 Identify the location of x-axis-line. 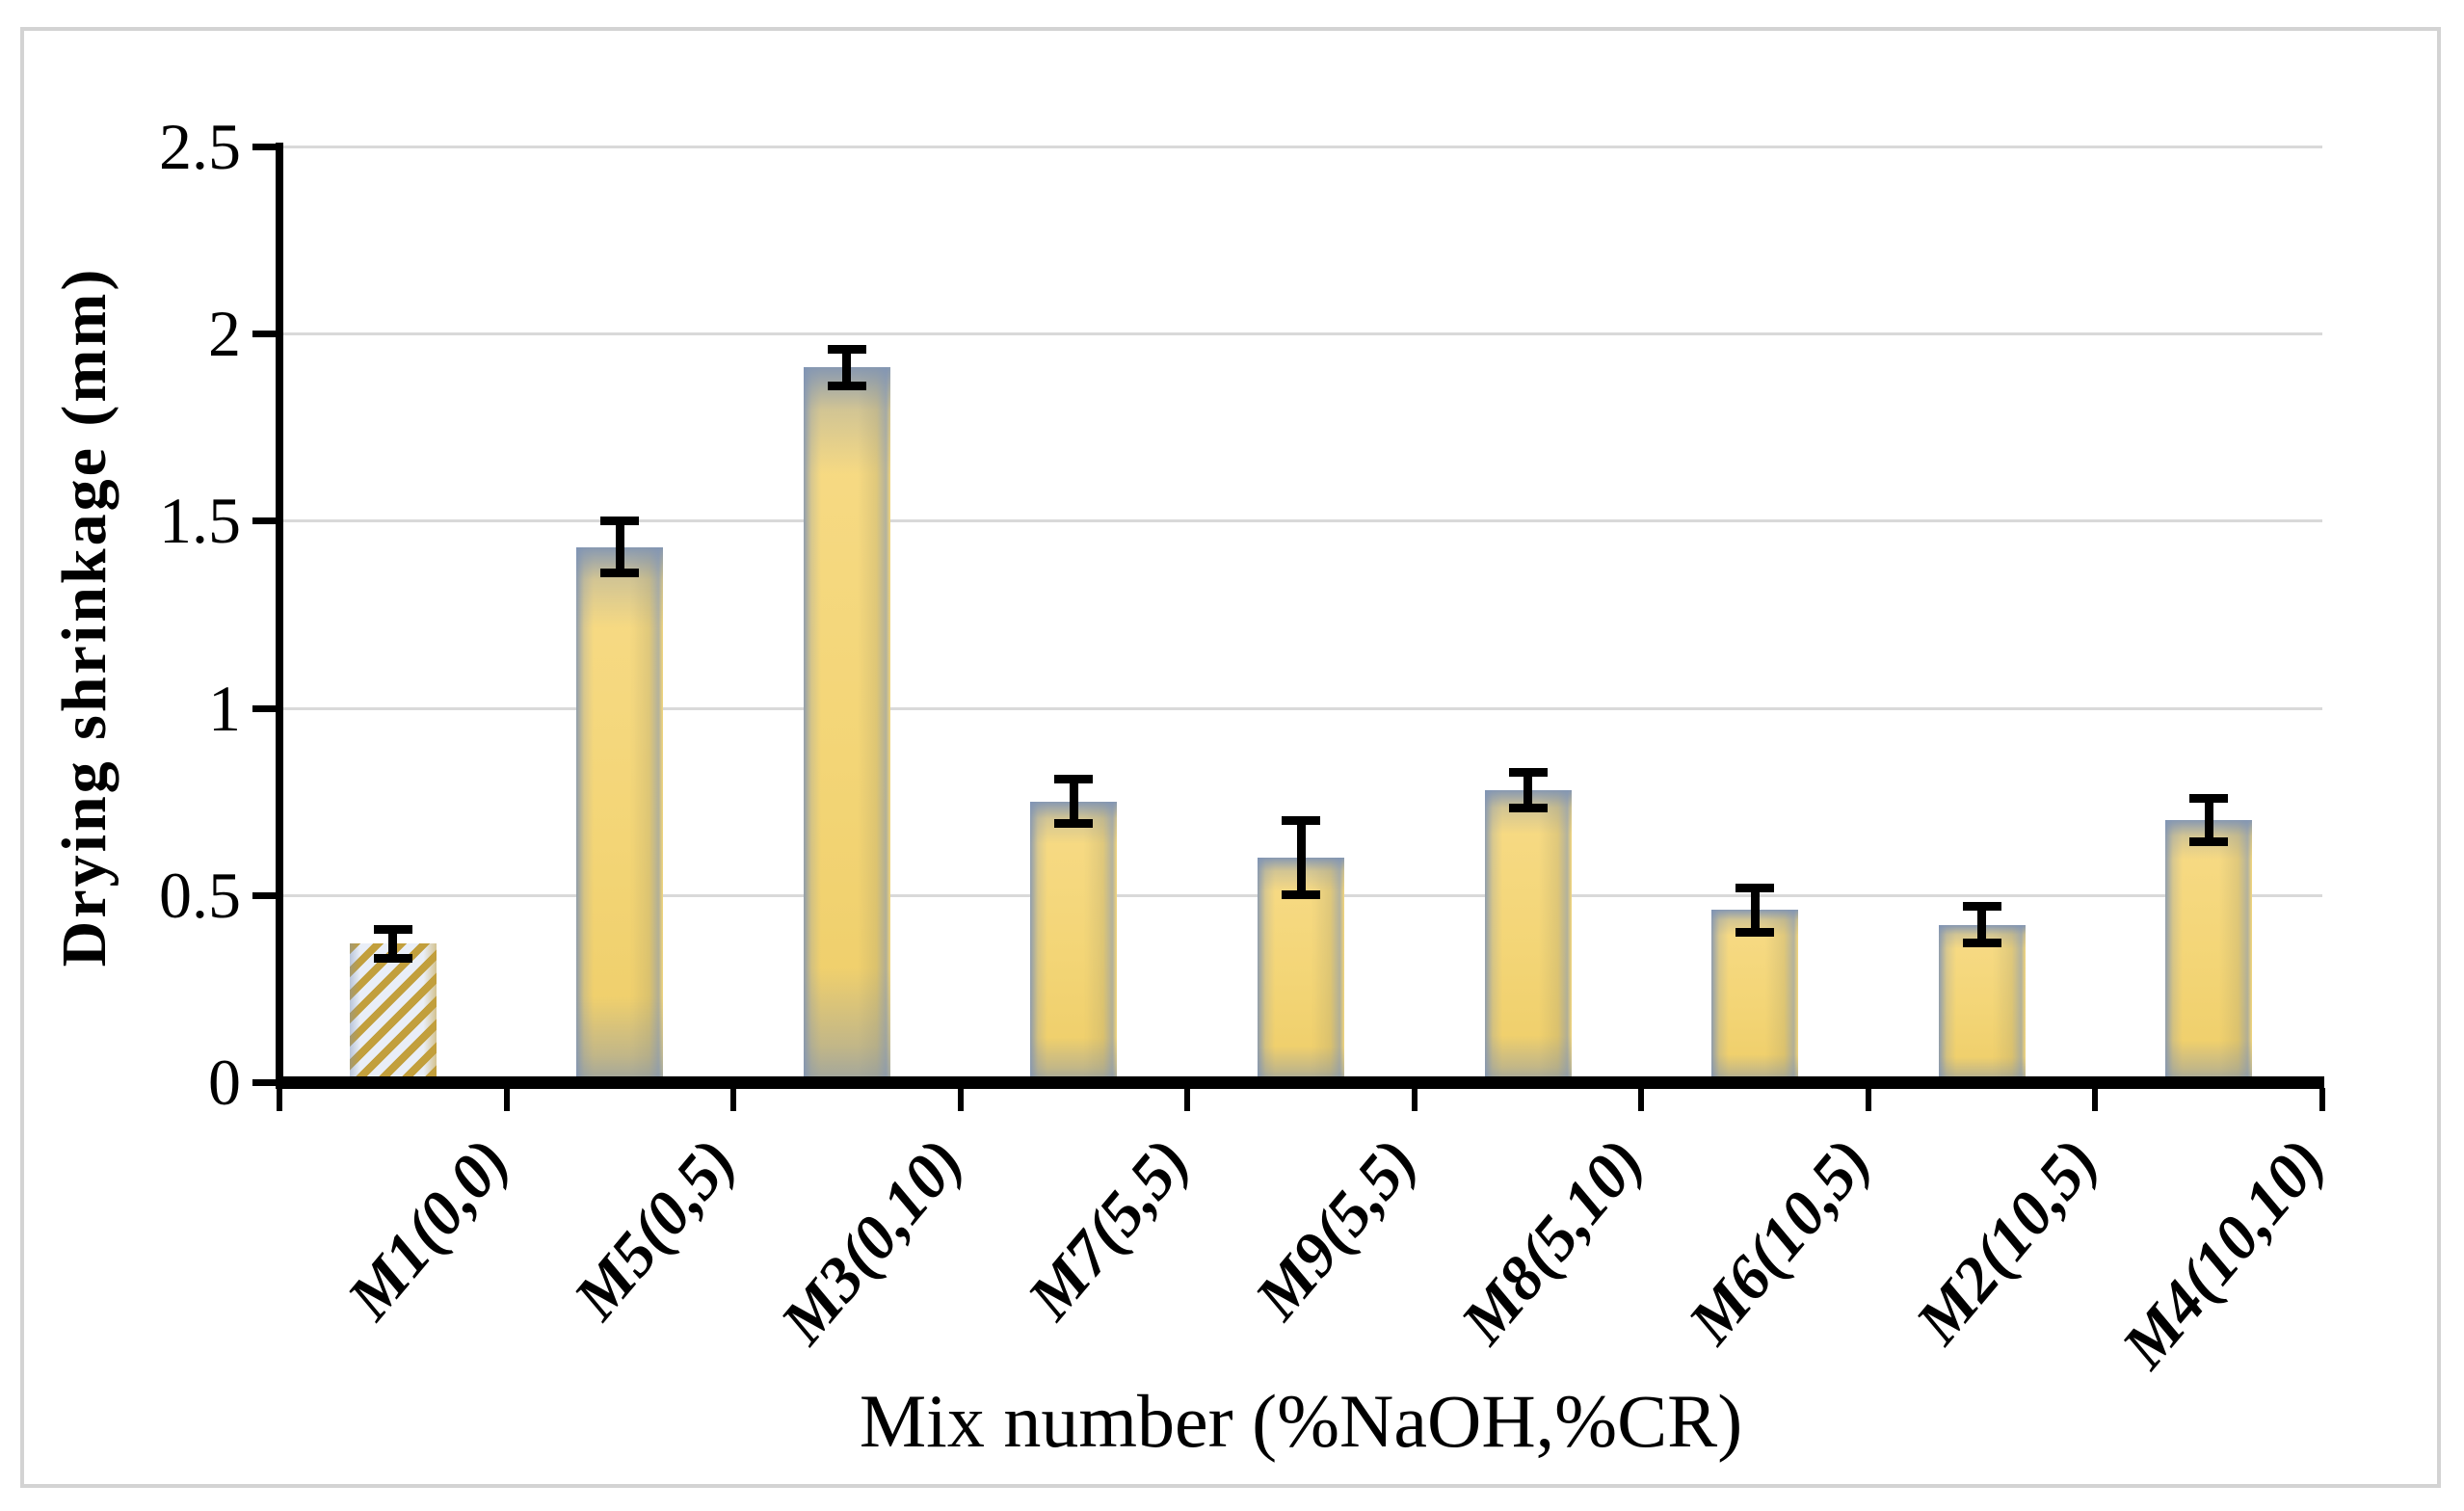
(1300, 1082).